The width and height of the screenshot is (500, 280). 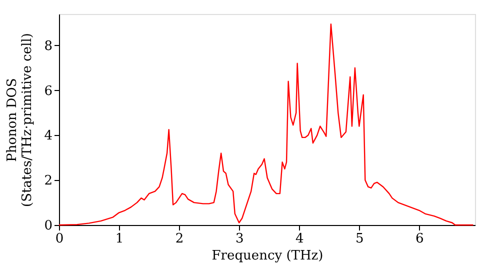 I want to click on y-tick-label: 8, so click(x=48, y=46).